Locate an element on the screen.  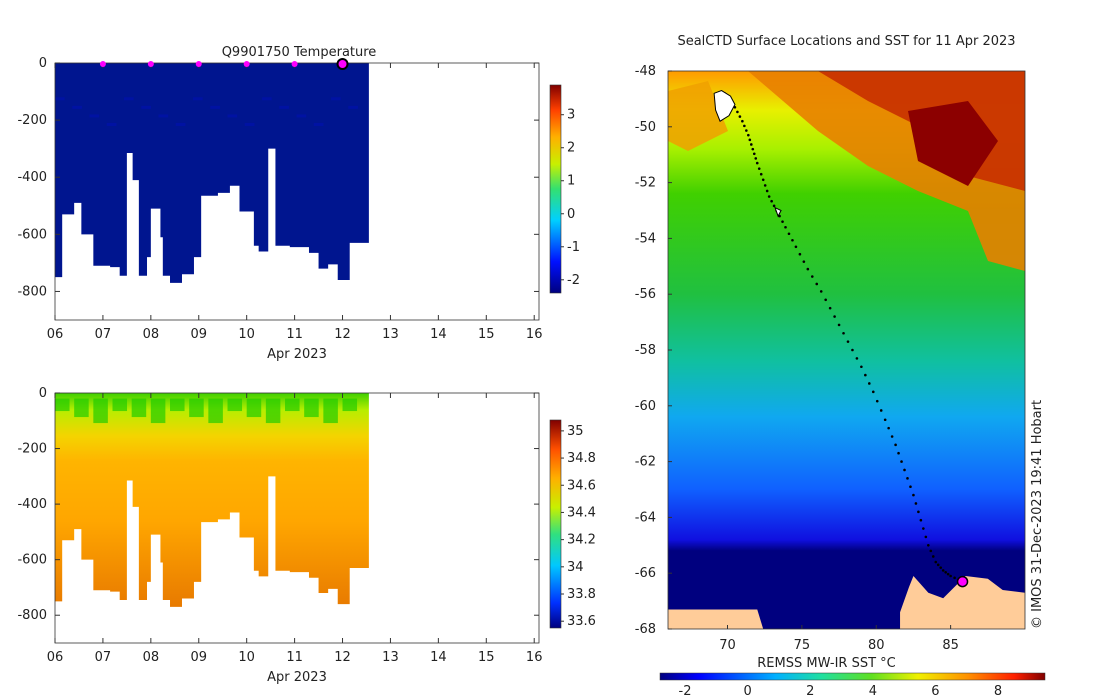
x-tick-label: 14 is located at coordinates (438, 657).